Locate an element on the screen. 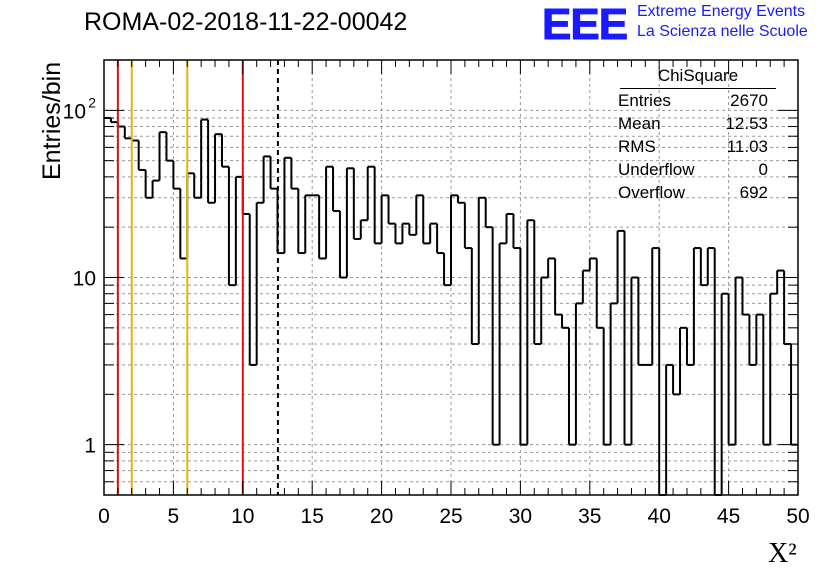 The width and height of the screenshot is (836, 572). x-tick-label: 15 is located at coordinates (312, 516).